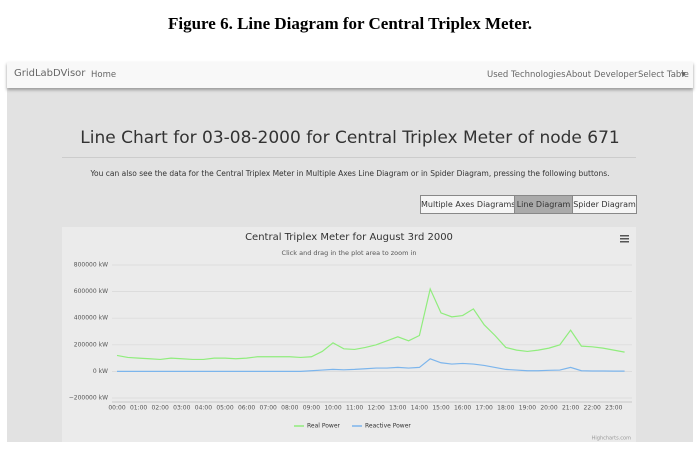 The height and width of the screenshot is (458, 700). What do you see at coordinates (548, 408) in the screenshot?
I see `x-tick-label: 20:00` at bounding box center [548, 408].